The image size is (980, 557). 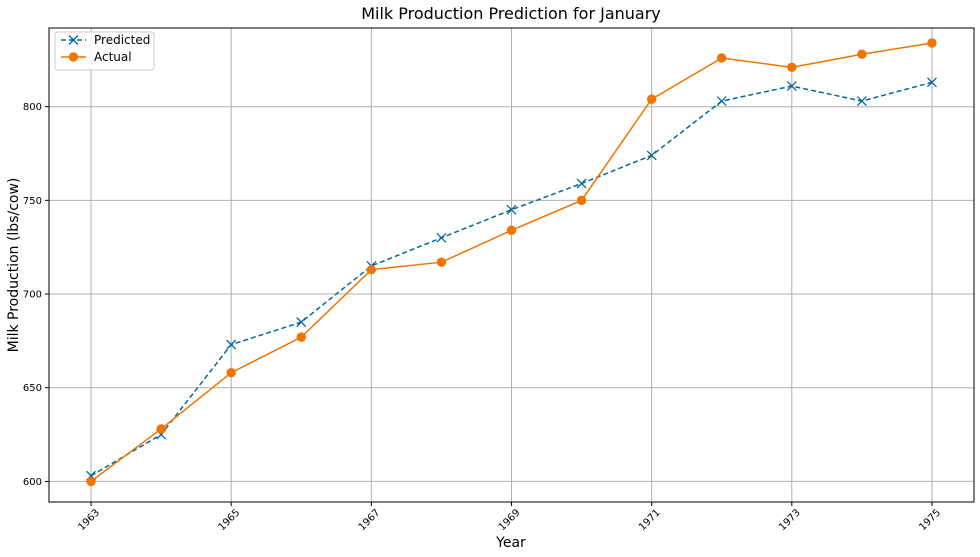 I want to click on y-tick-label: 650, so click(x=32, y=388).